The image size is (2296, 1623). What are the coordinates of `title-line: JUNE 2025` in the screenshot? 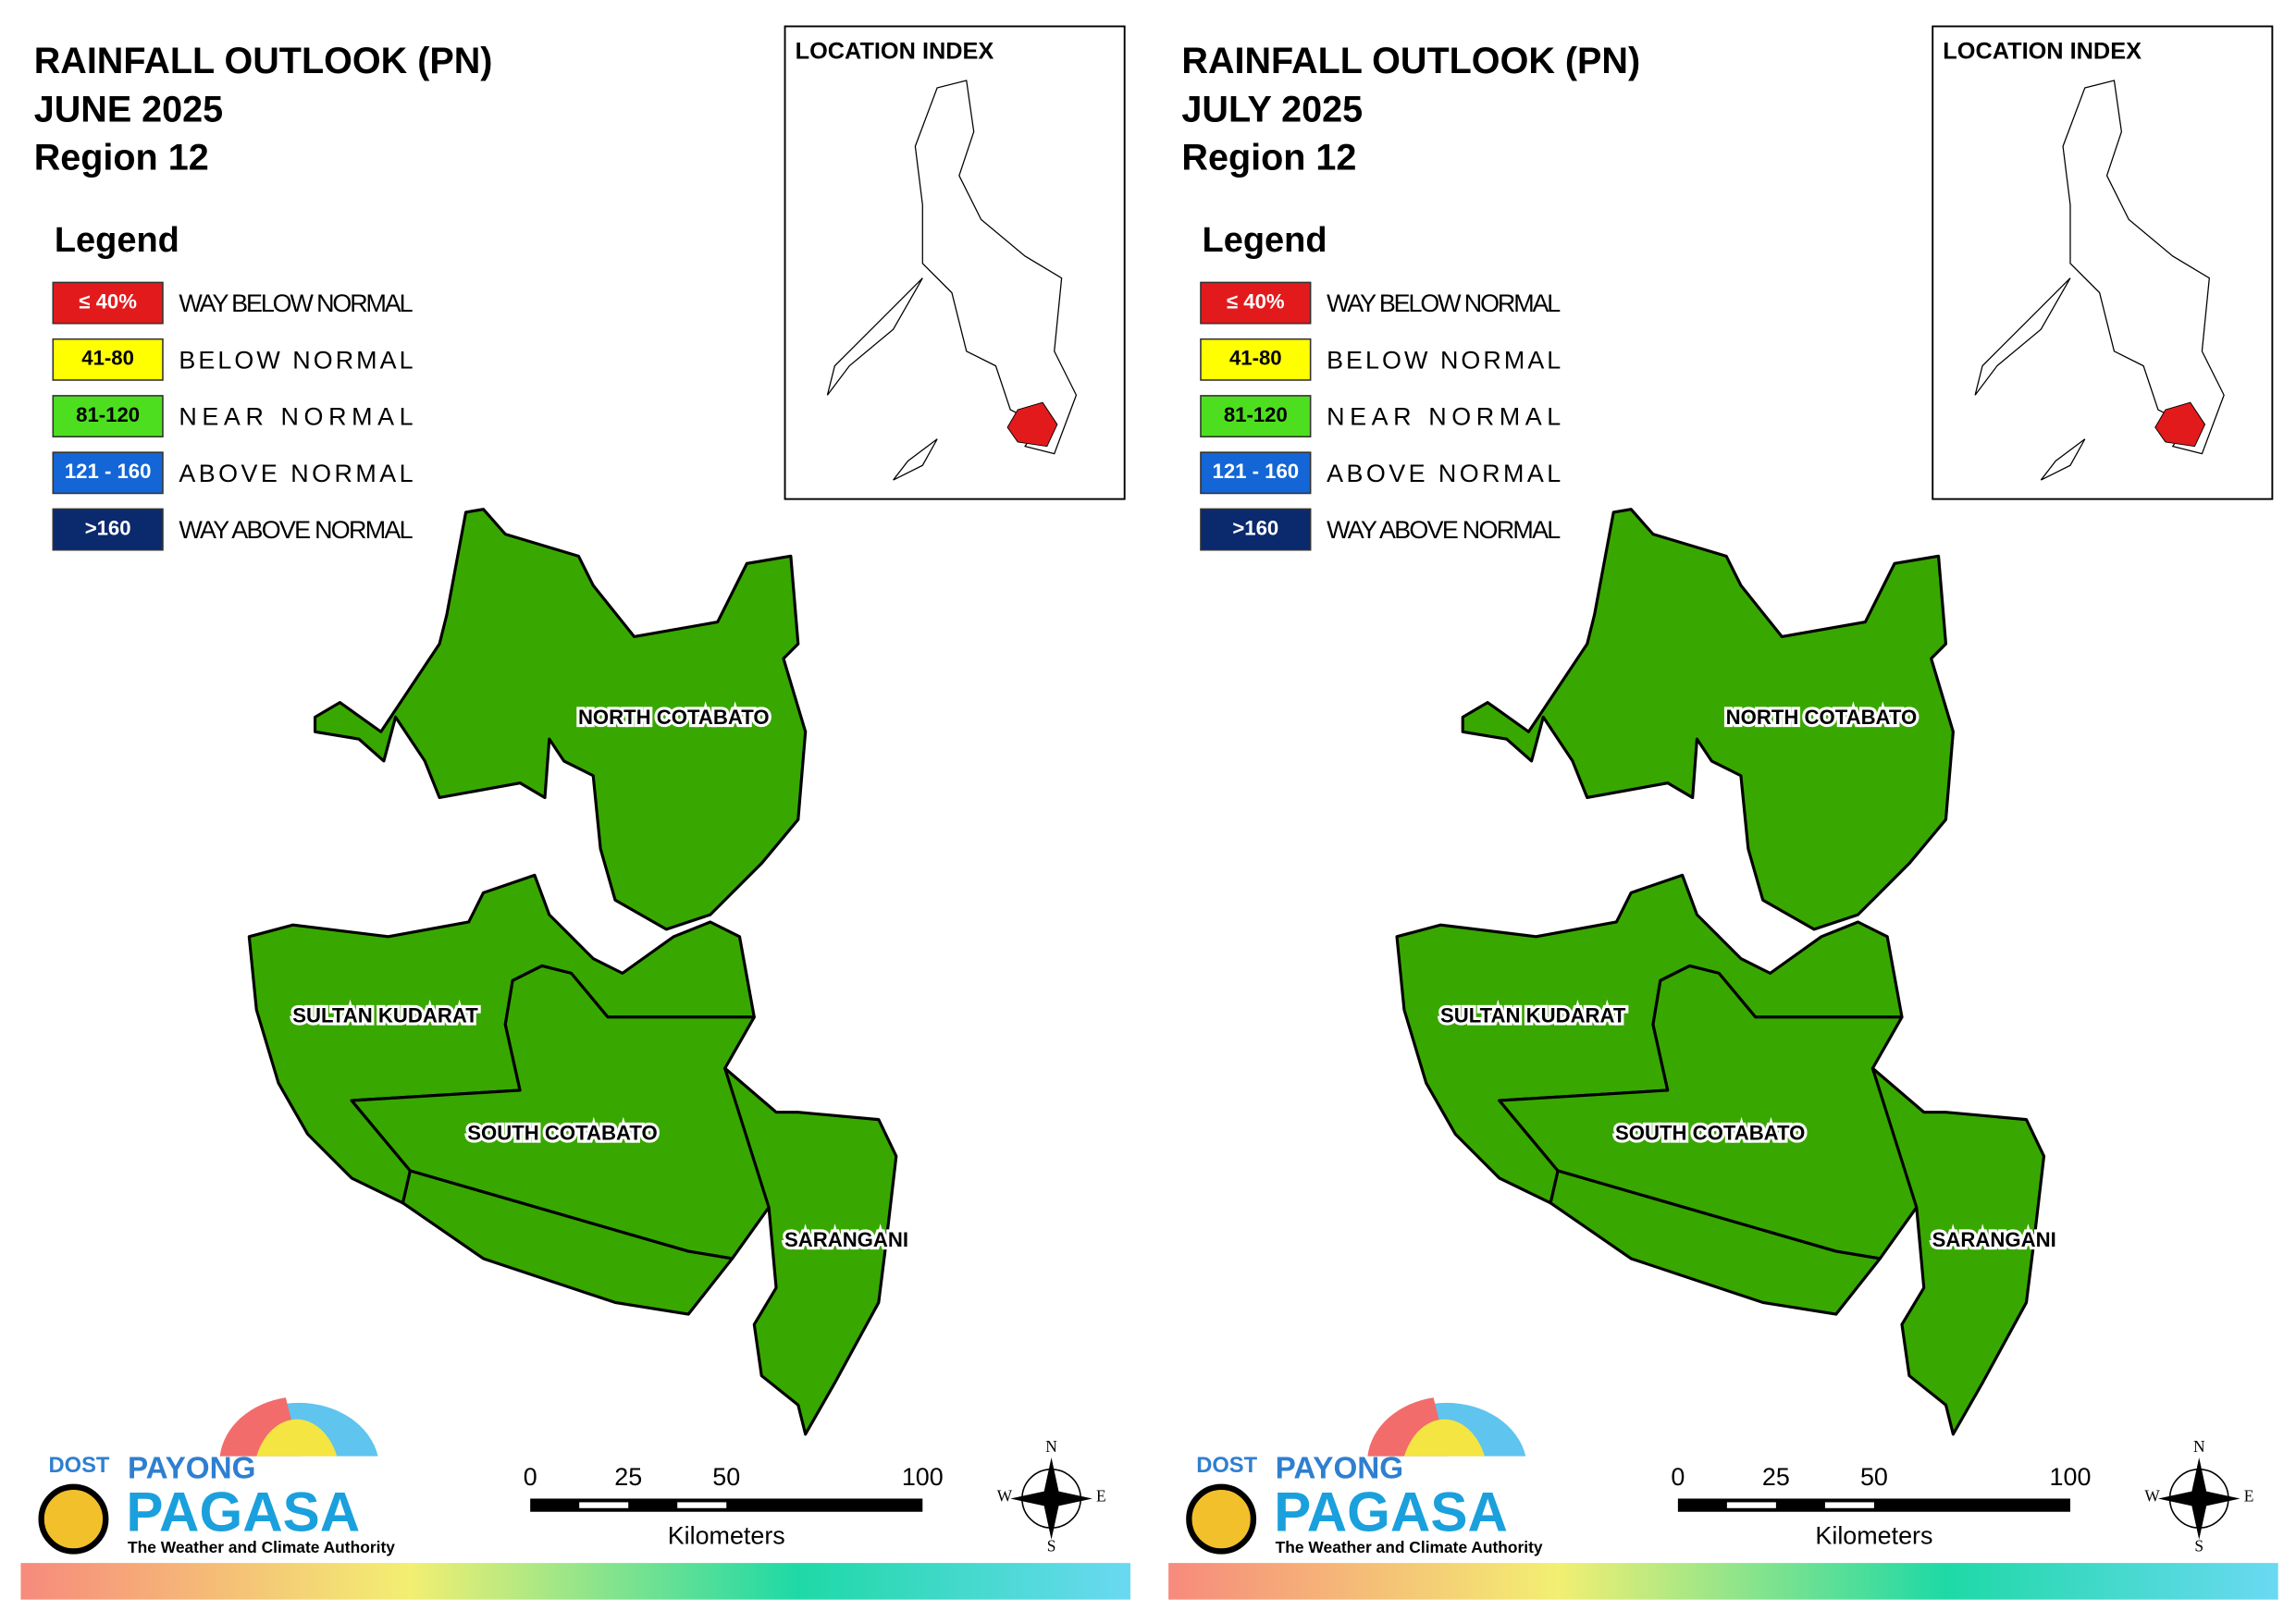 It's located at (128, 109).